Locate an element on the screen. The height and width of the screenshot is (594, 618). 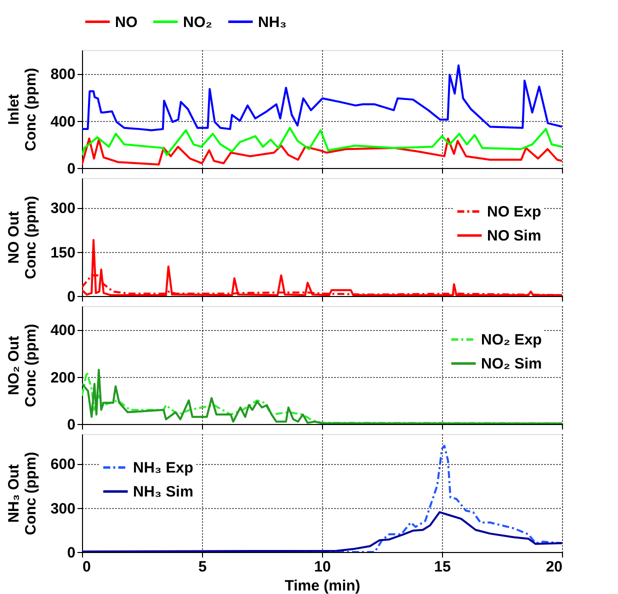
legend-label: NO is located at coordinates (126, 22).